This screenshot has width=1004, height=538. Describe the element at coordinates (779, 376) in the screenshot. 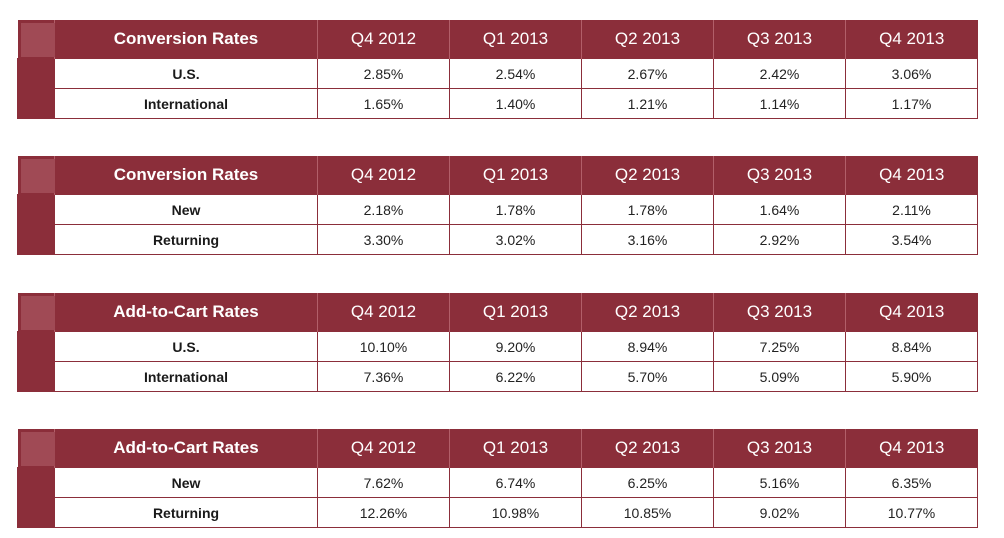

I see `table-cell: 5.09%` at that location.